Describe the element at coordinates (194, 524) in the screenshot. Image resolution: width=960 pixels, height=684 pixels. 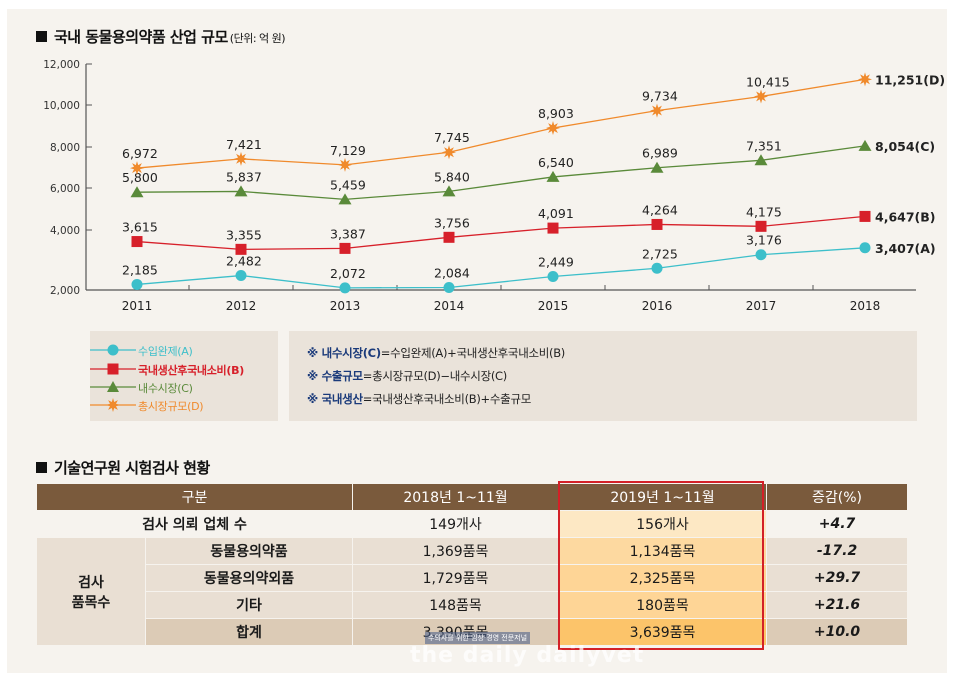
I see `row-label: 검사 의뢰 업체 수` at that location.